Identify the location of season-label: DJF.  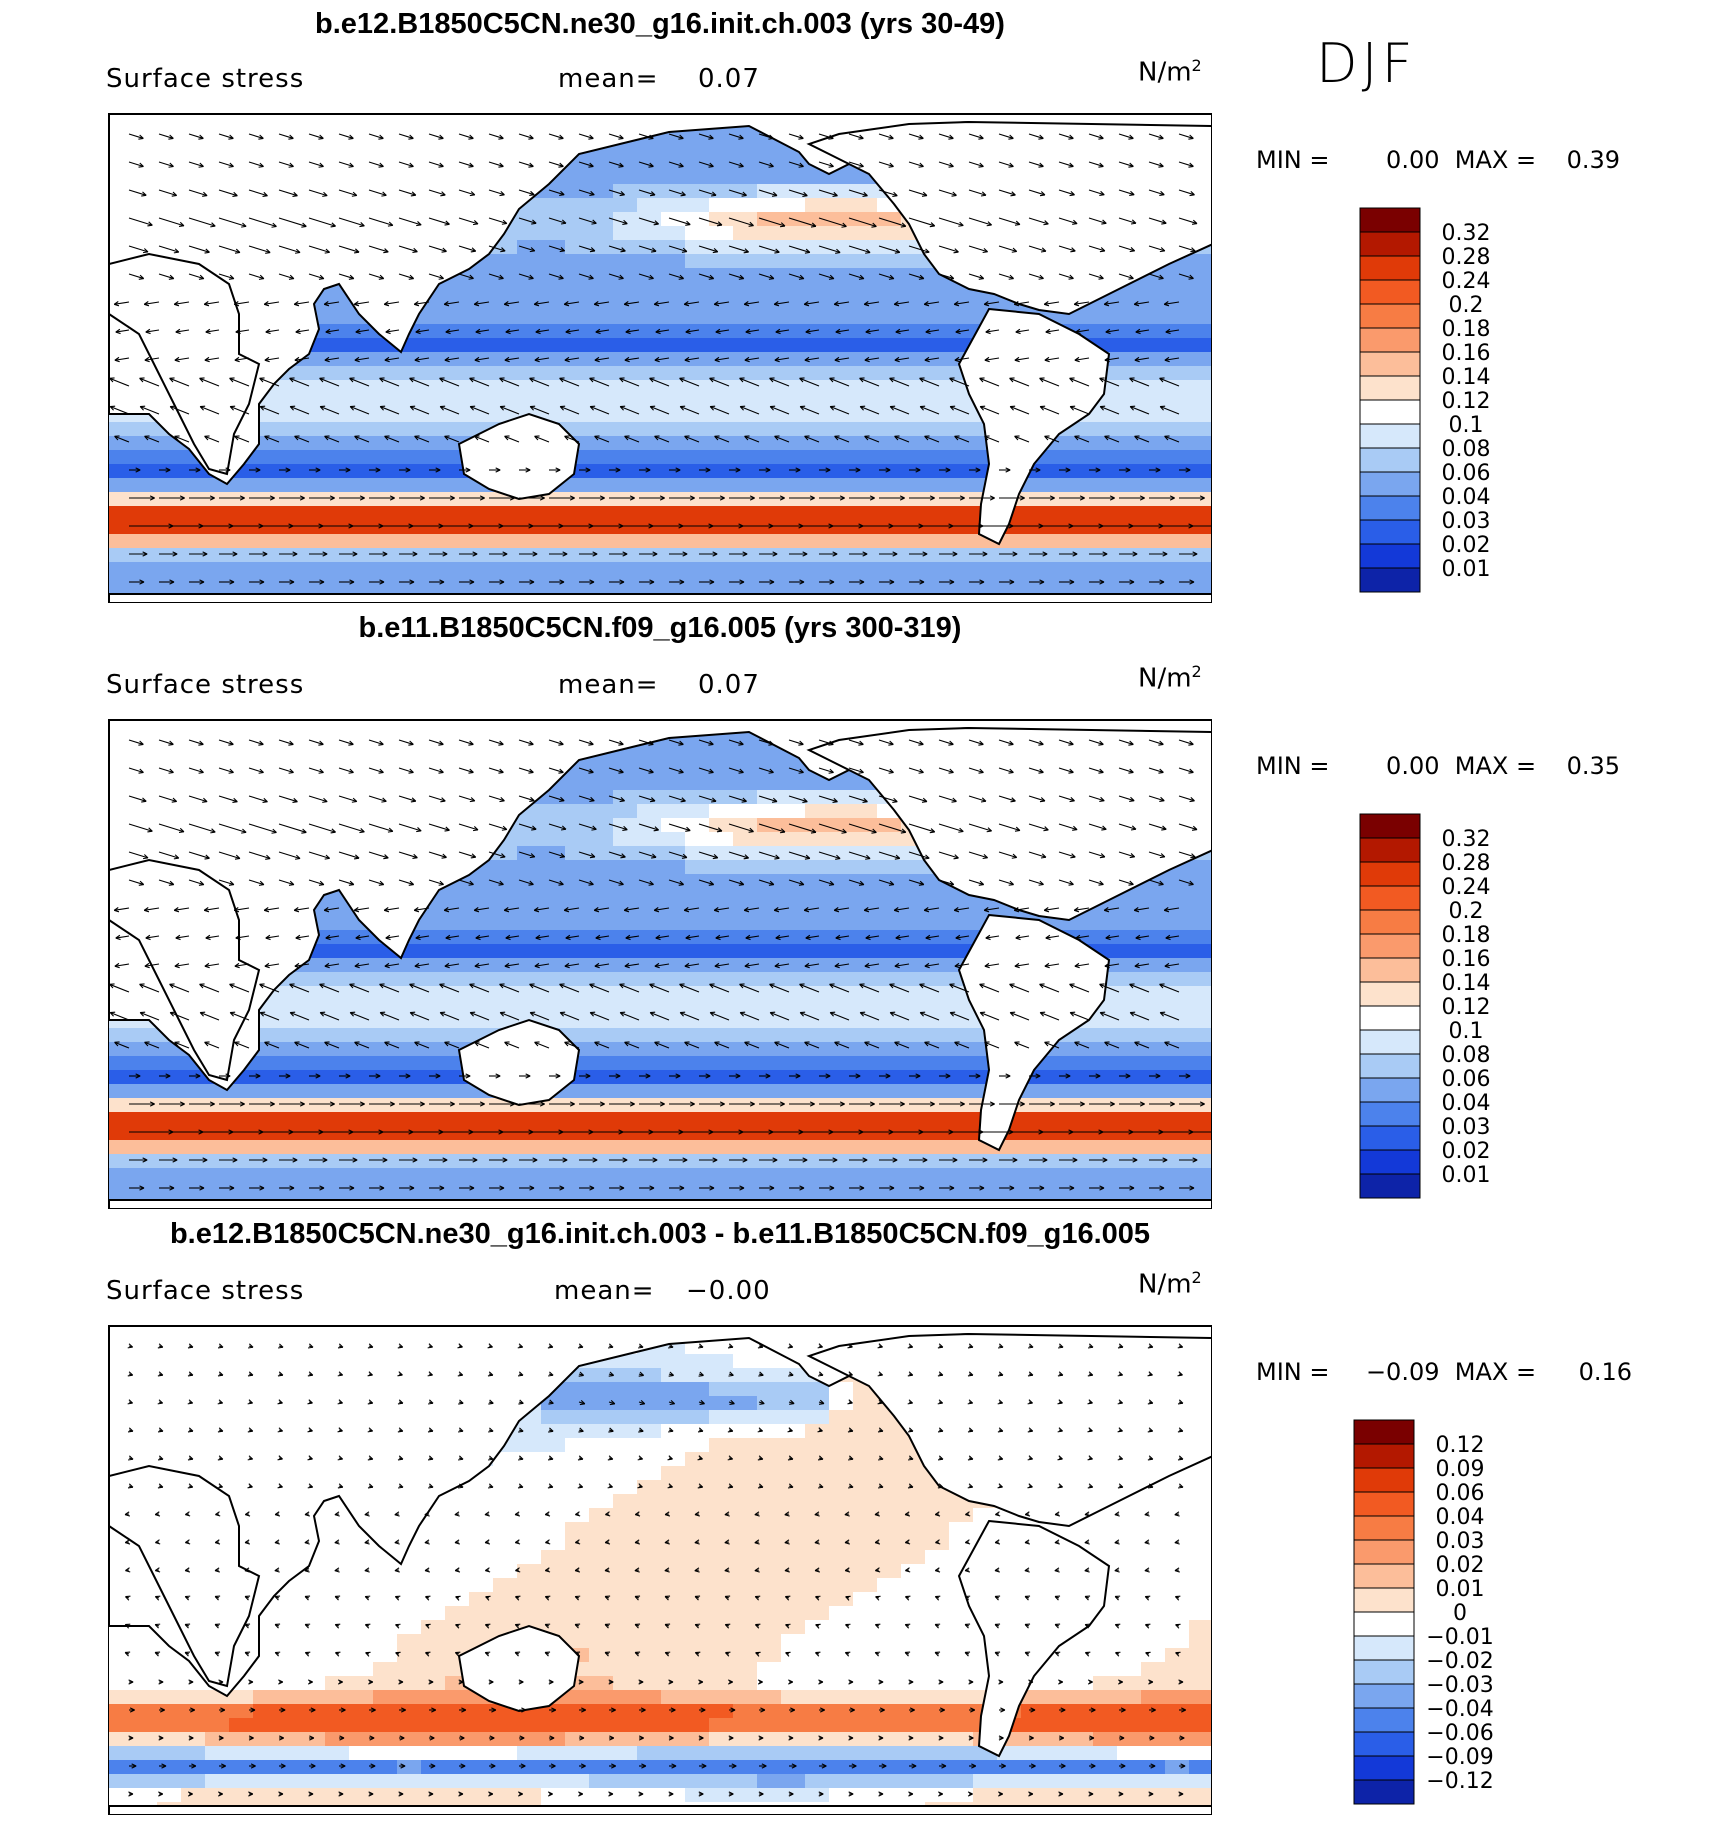
(1366, 63).